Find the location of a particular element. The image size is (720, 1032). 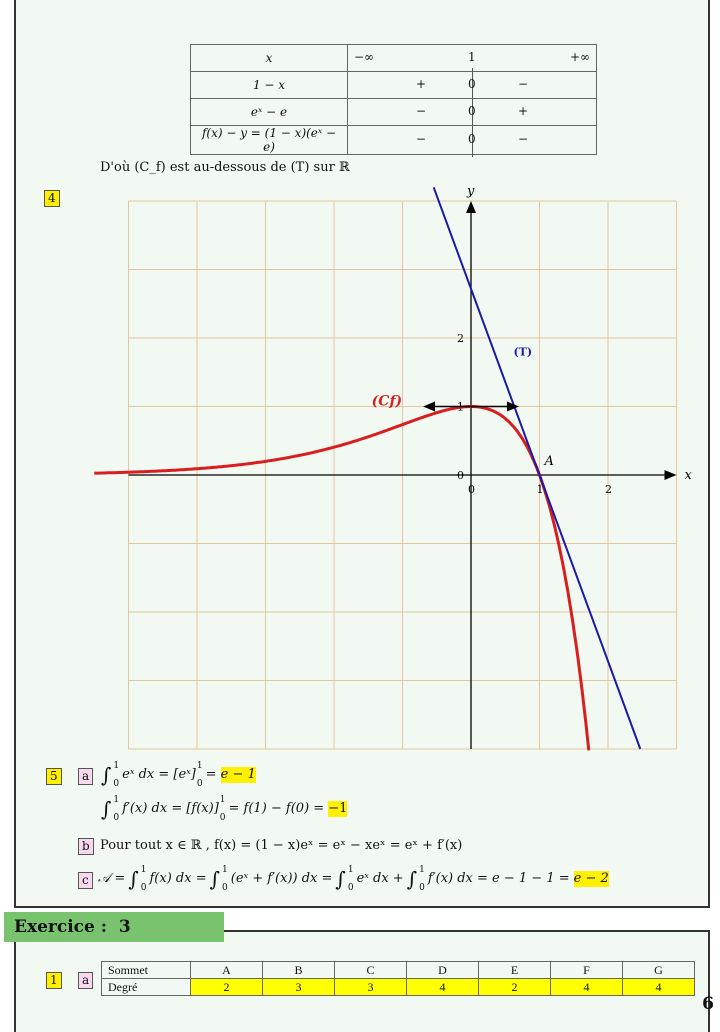

sign-right: + is located at coordinates (523, 111).